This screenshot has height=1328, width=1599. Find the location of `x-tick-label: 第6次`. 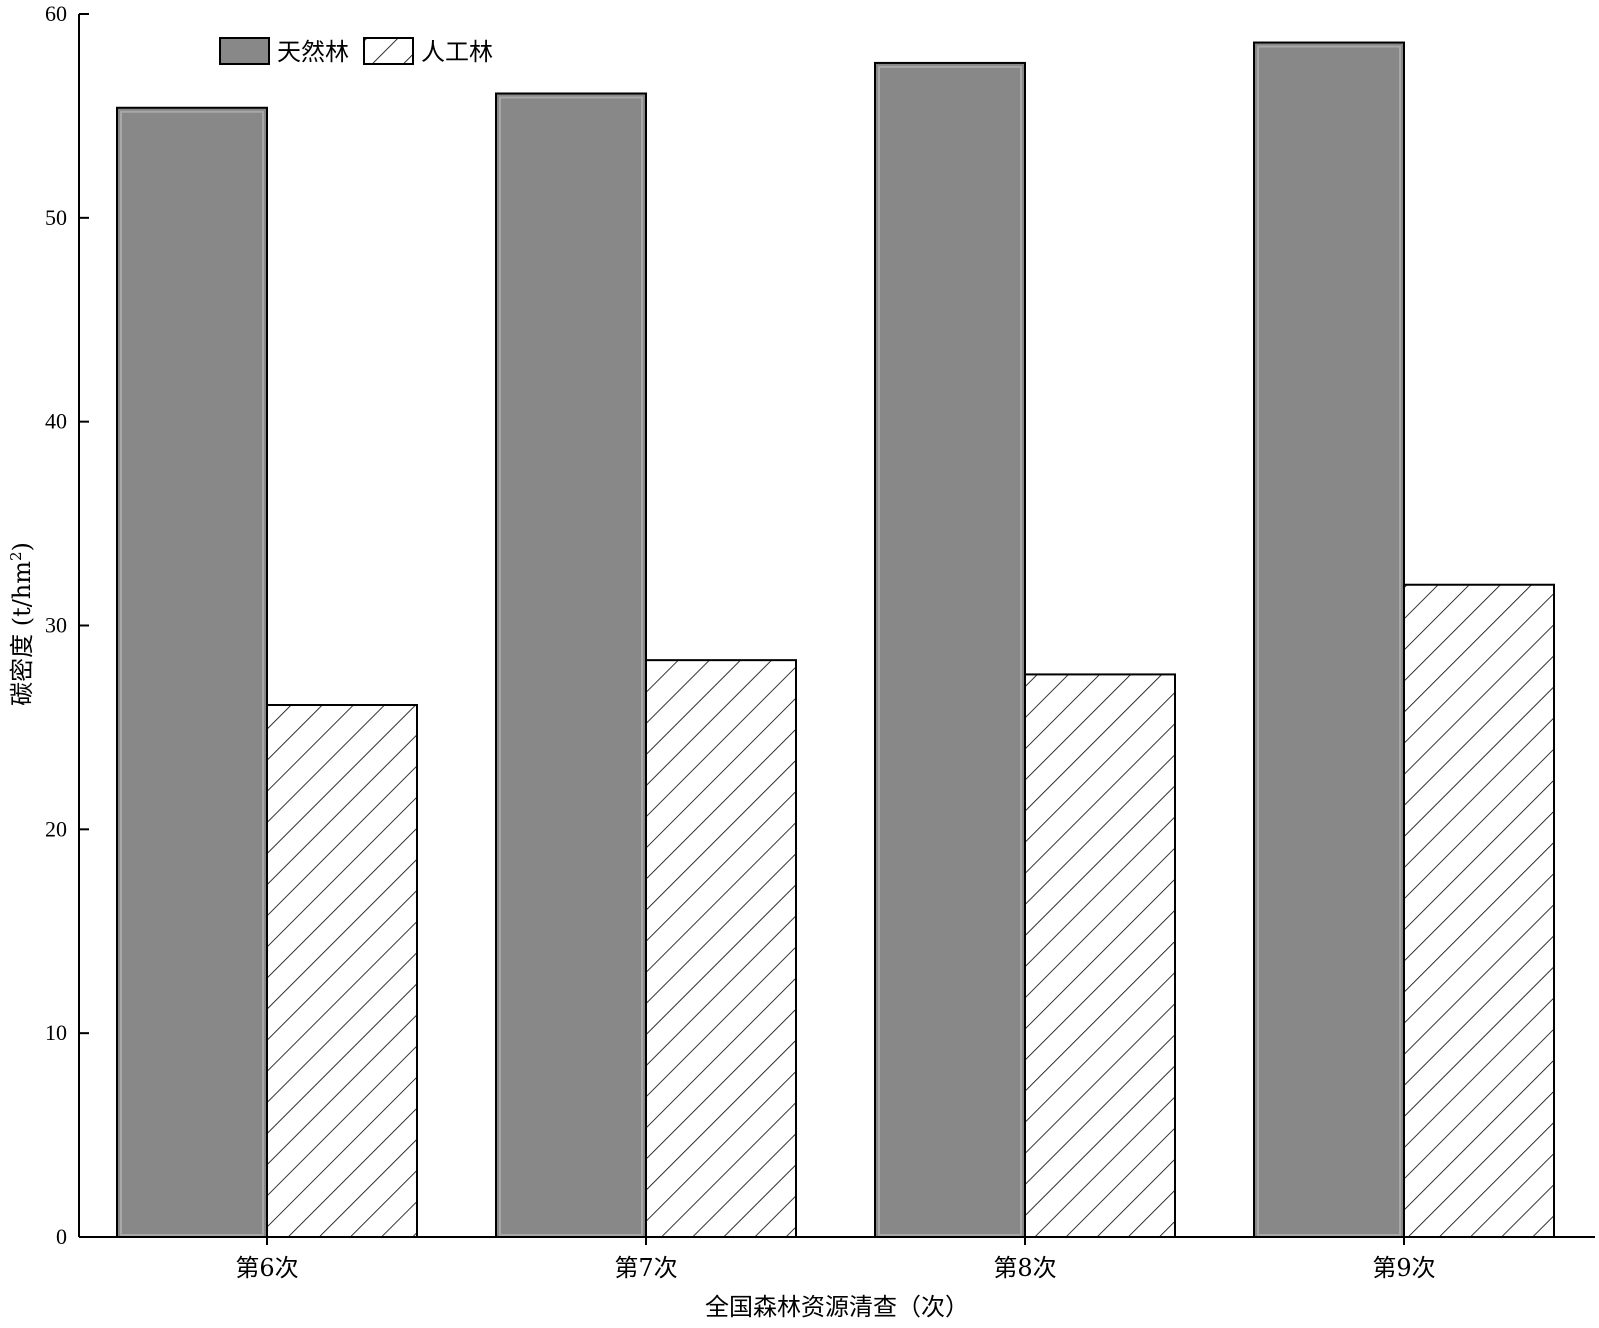

x-tick-label: 第6次 is located at coordinates (266, 1268).